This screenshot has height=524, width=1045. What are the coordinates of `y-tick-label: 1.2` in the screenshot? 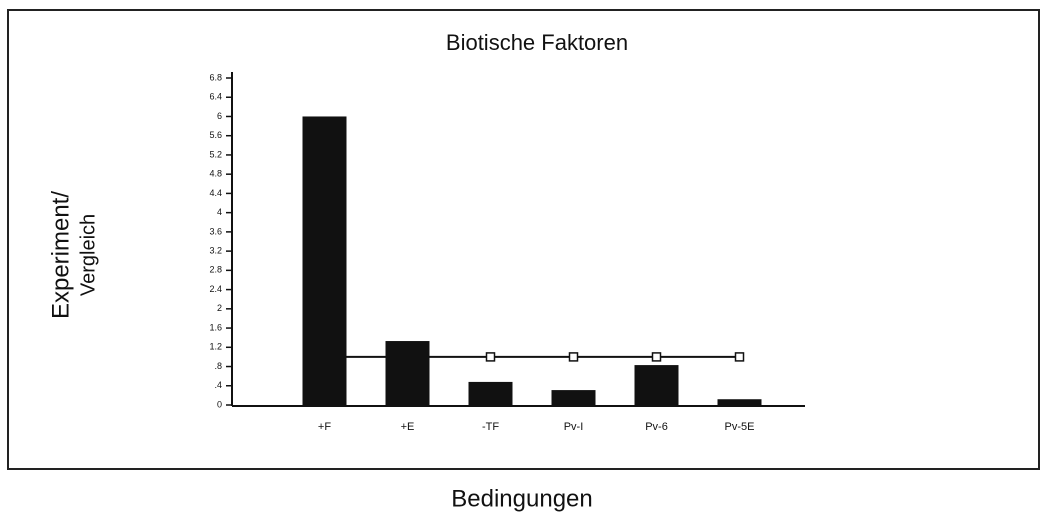 It's located at (215, 347).